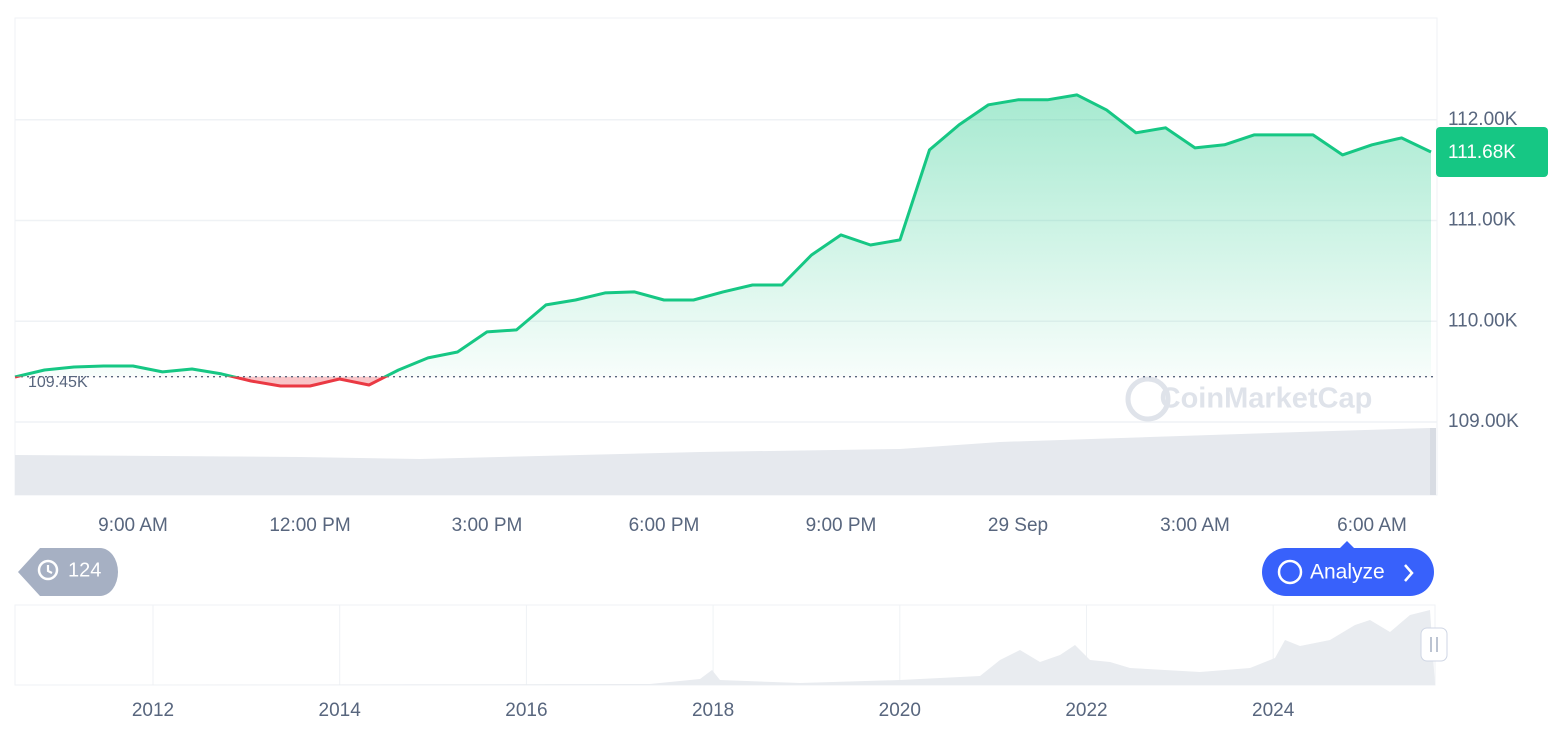 The image size is (1566, 732). What do you see at coordinates (725, 647) in the screenshot?
I see `minimap-area` at bounding box center [725, 647].